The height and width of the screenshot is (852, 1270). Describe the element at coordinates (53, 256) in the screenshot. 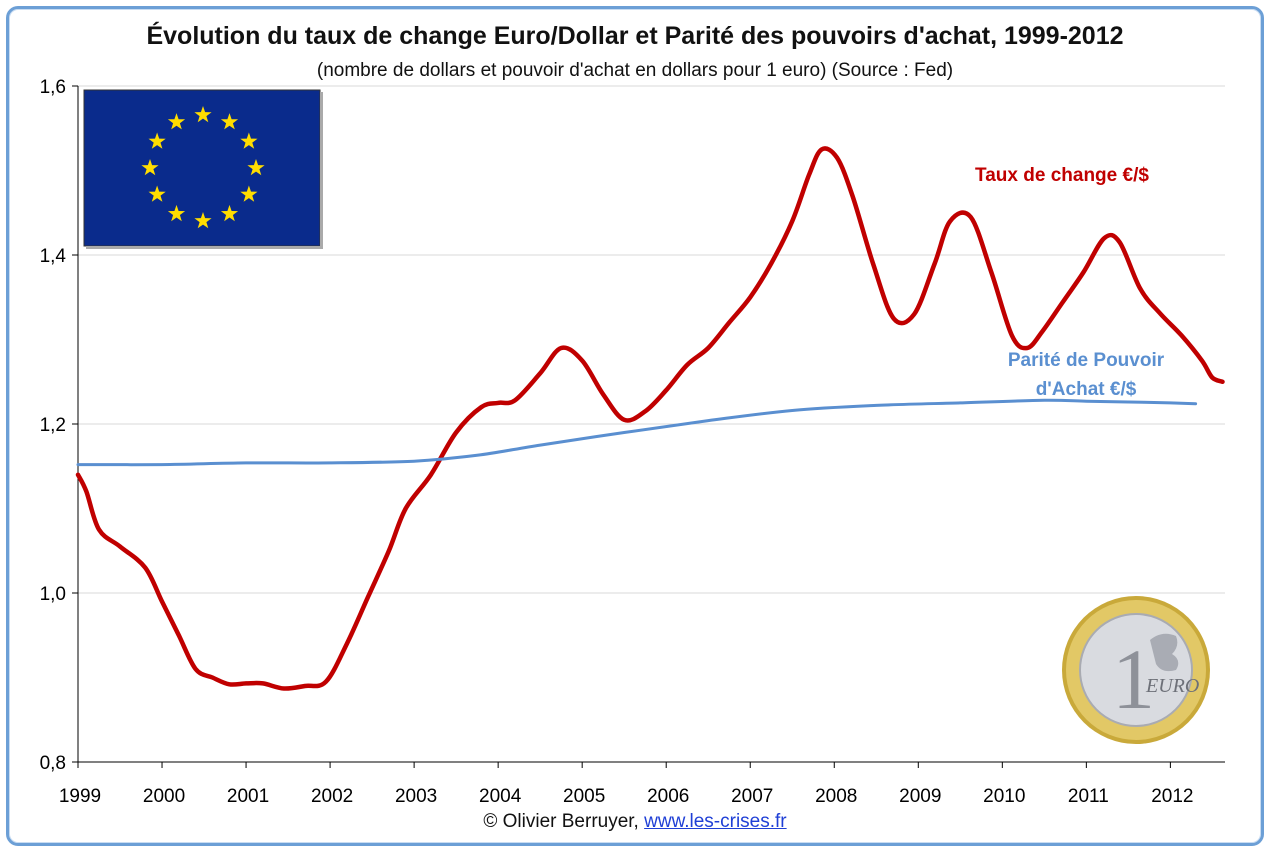

I see `y-tick-label: 1,4` at that location.